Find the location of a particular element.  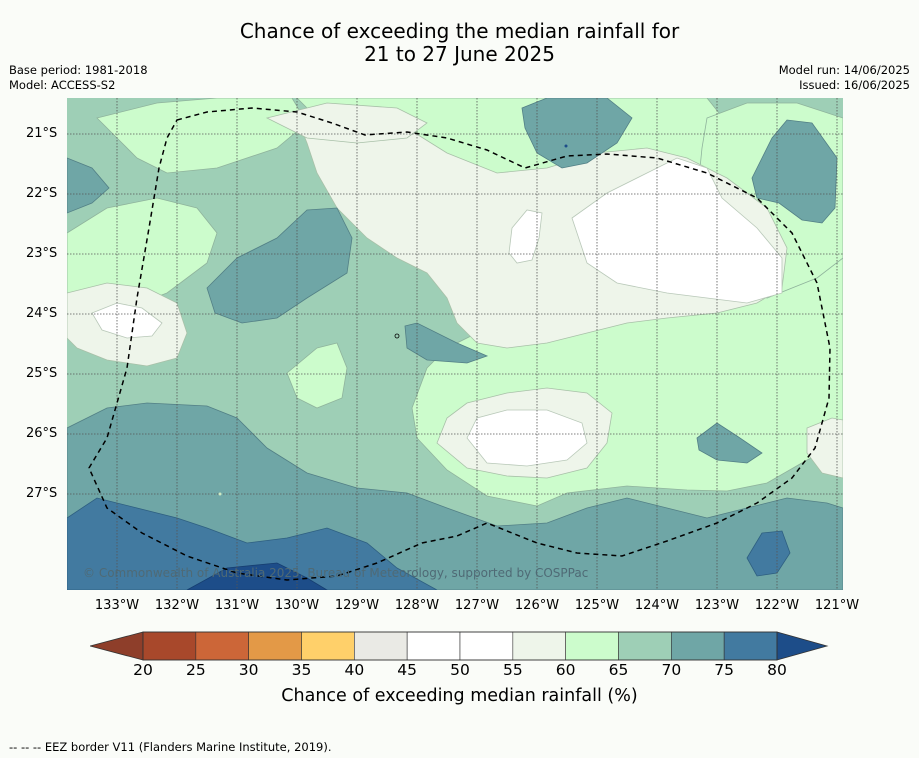

chart-title-line-2: 21 to 27 June 2025 is located at coordinates (459, 54).